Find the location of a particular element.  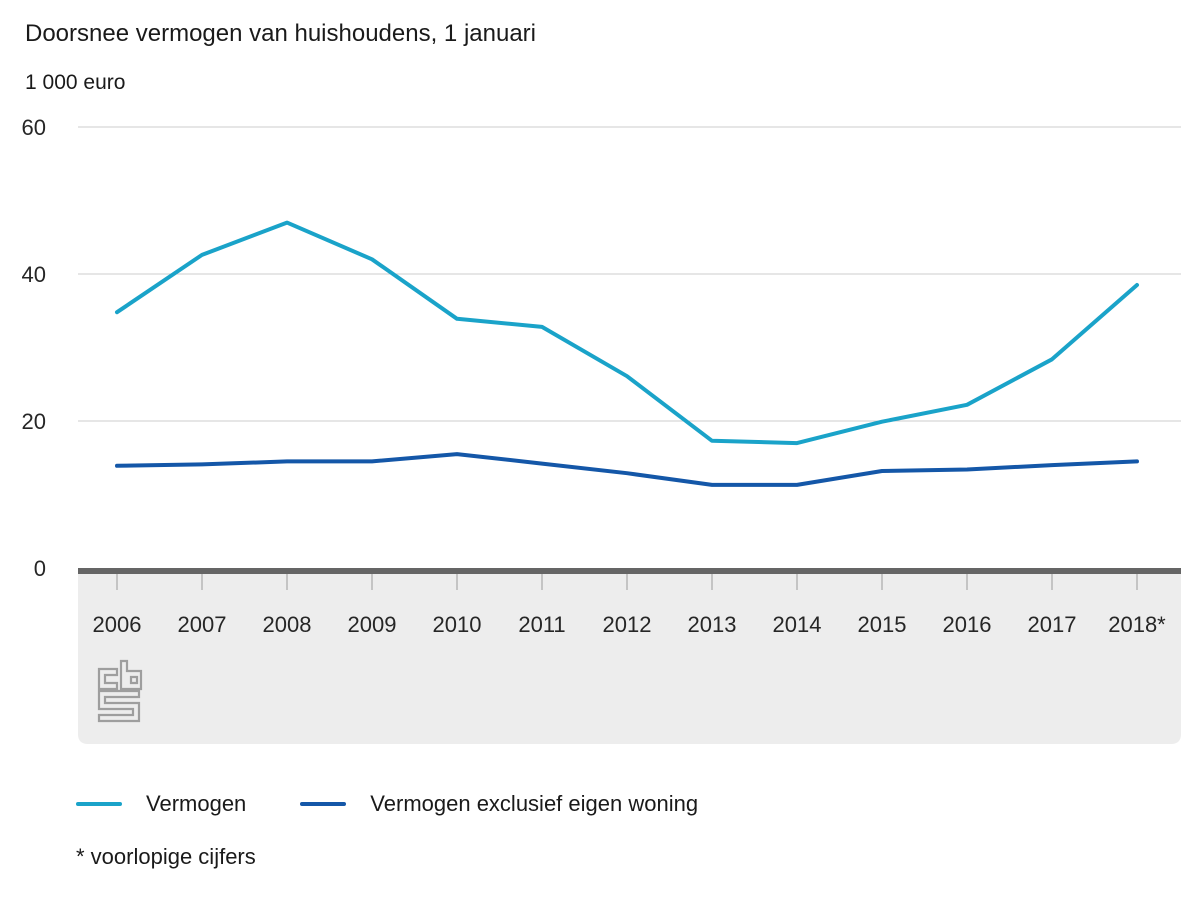

x-axis-tick-label: 2008 is located at coordinates (287, 624).